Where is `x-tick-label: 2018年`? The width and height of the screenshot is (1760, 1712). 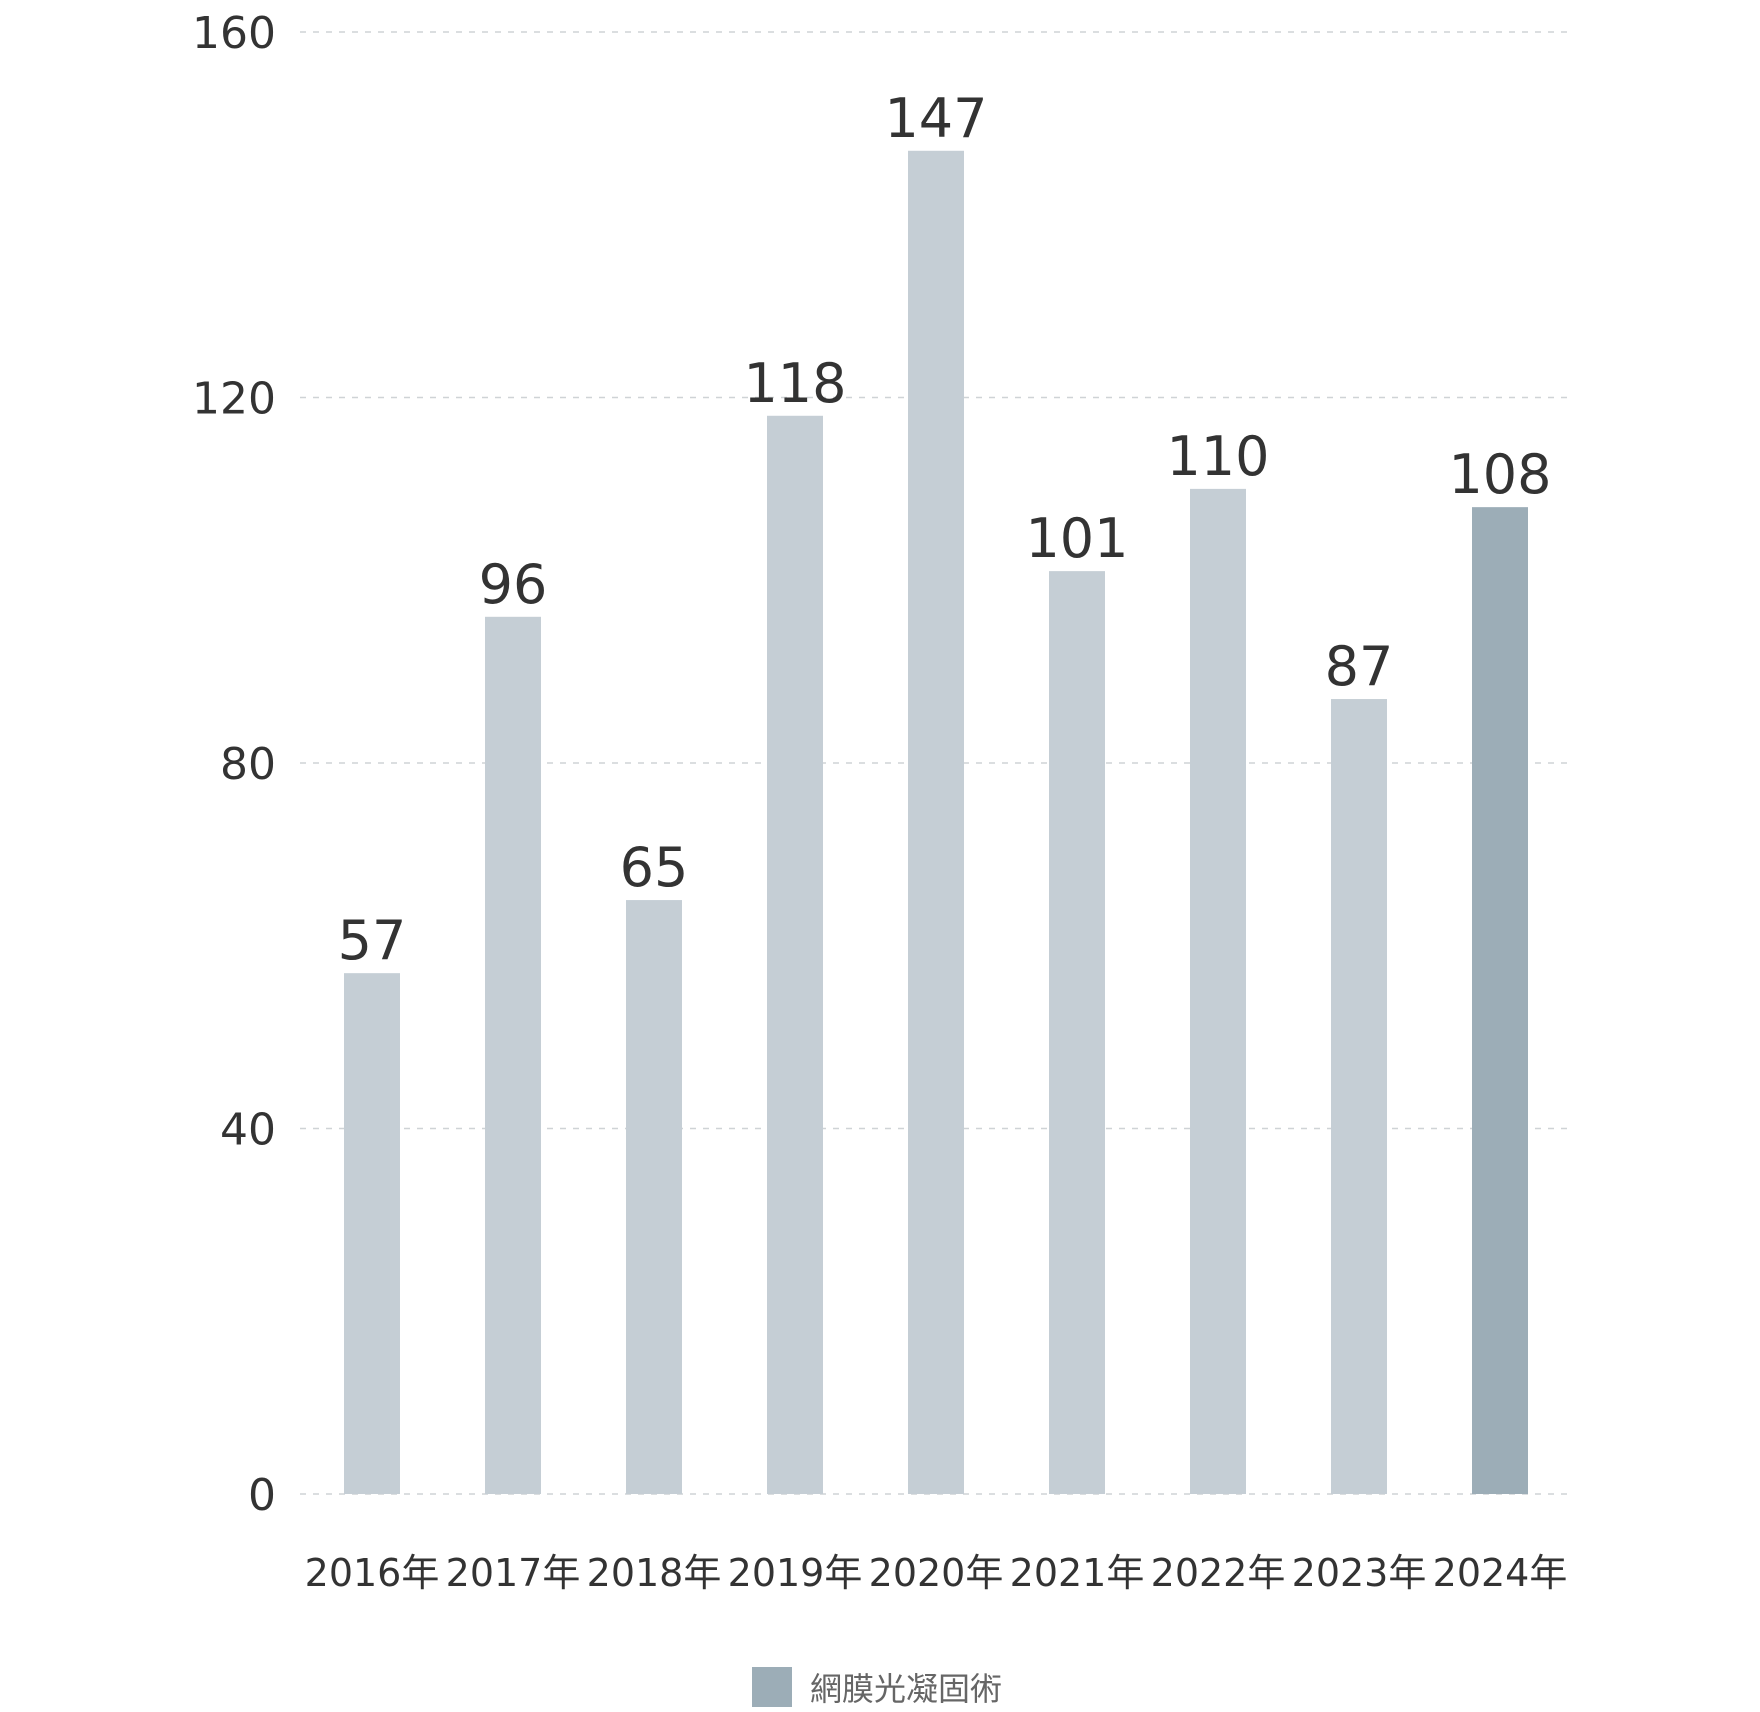
x-tick-label: 2018年 is located at coordinates (654, 1573).